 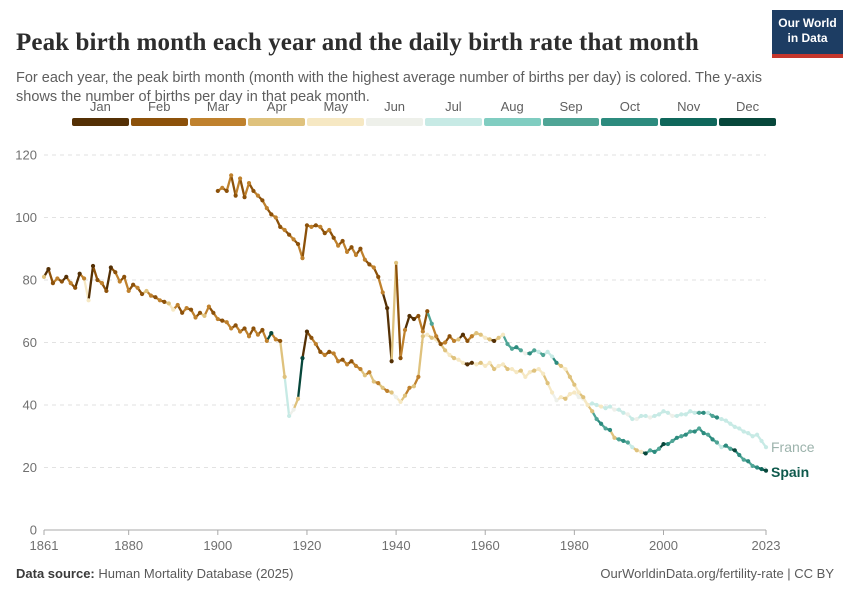 What do you see at coordinates (26, 217) in the screenshot?
I see `y-tick-label: 100` at bounding box center [26, 217].